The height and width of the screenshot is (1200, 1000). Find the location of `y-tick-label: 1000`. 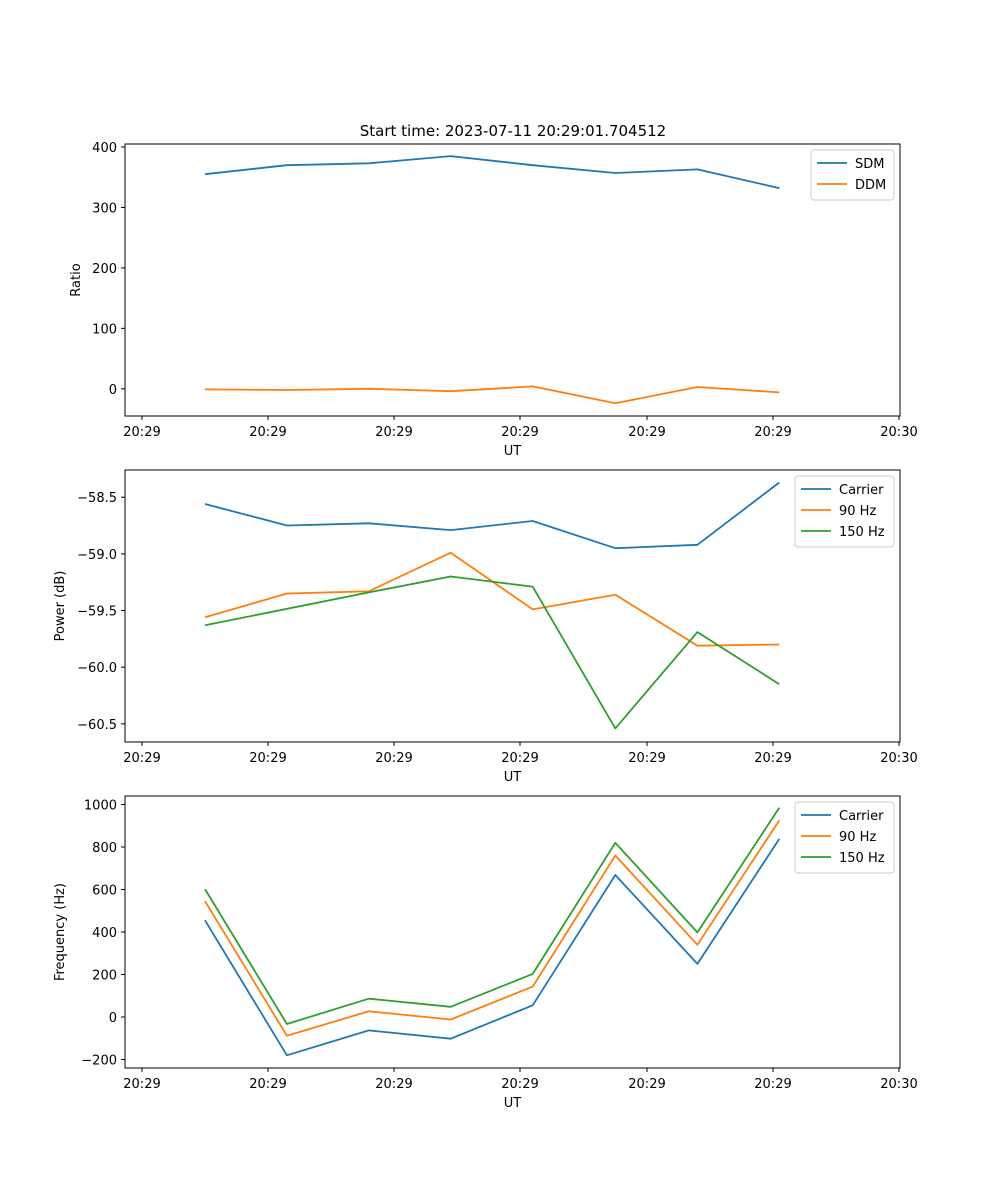

y-tick-label: 1000 is located at coordinates (100, 806).